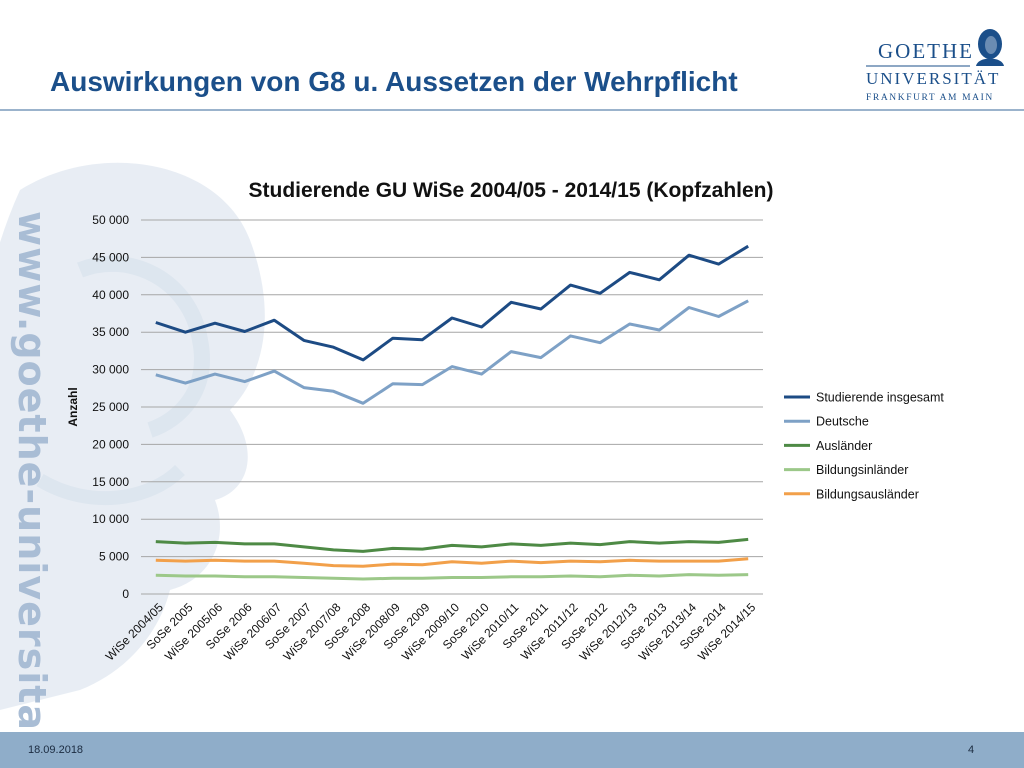 The image size is (1024, 768). Describe the element at coordinates (990, 47) in the screenshot. I see `goethe-portrait-icon` at that location.